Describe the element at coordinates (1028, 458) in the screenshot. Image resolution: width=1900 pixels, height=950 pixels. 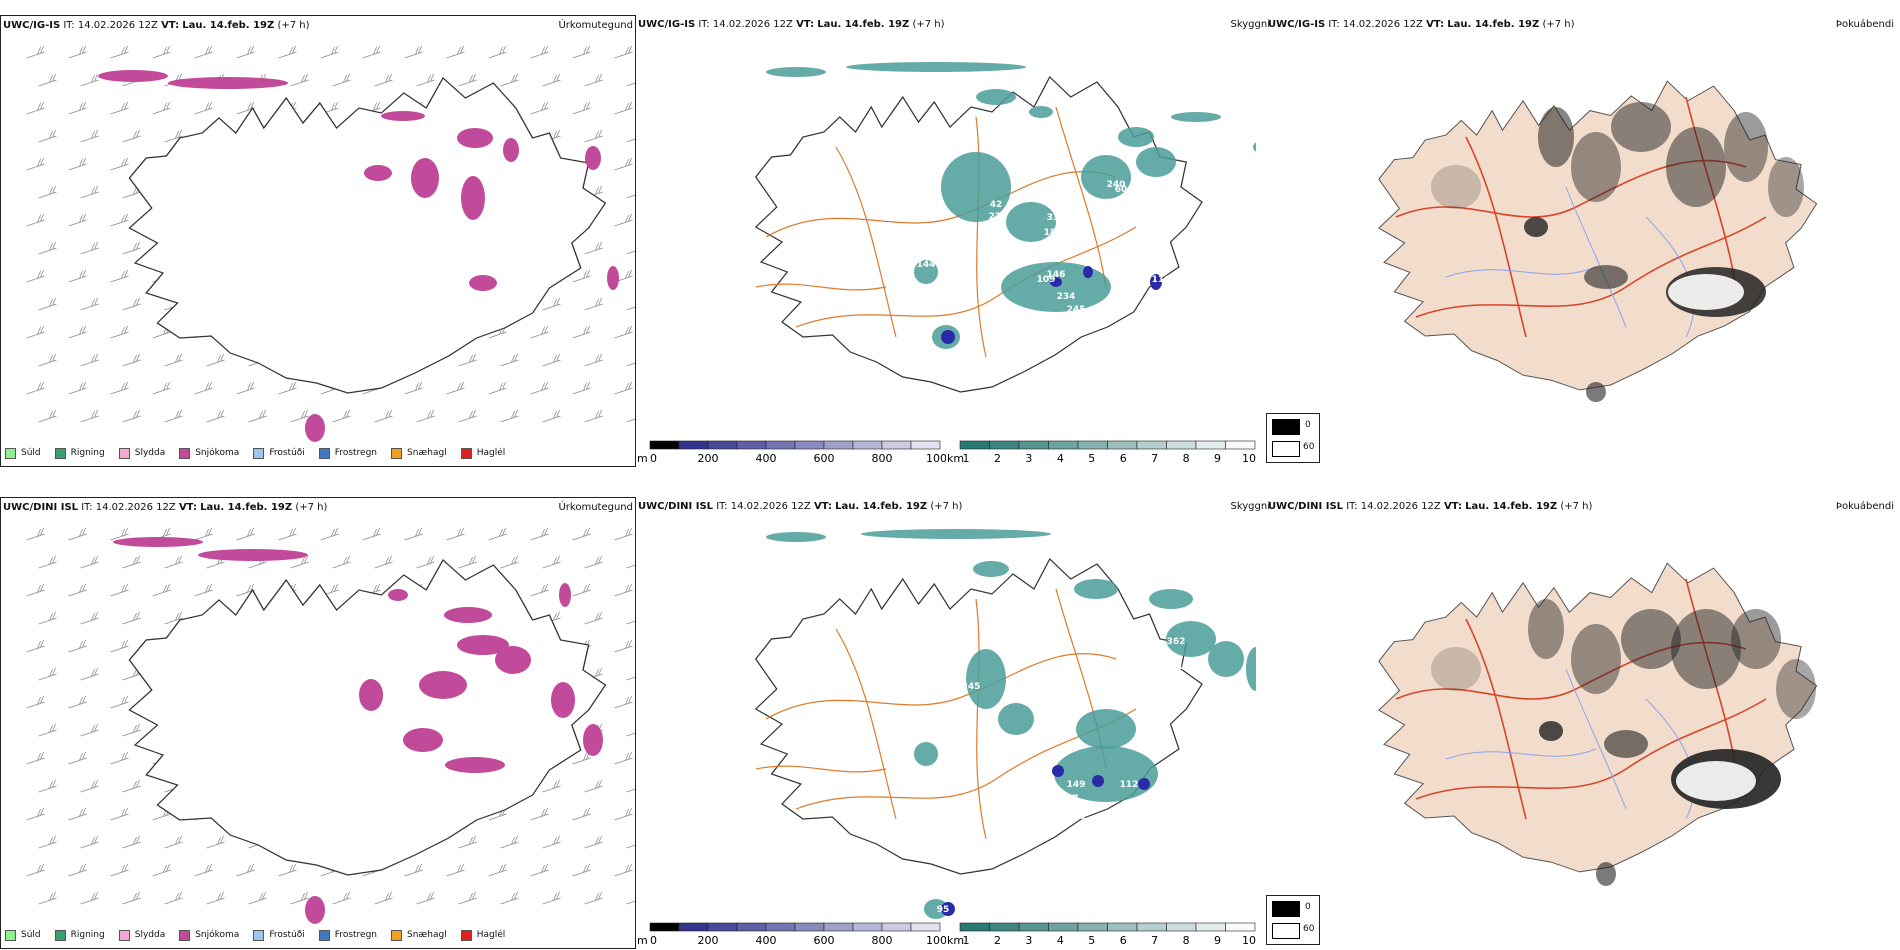
I see `colorbar-tick: 3` at that location.